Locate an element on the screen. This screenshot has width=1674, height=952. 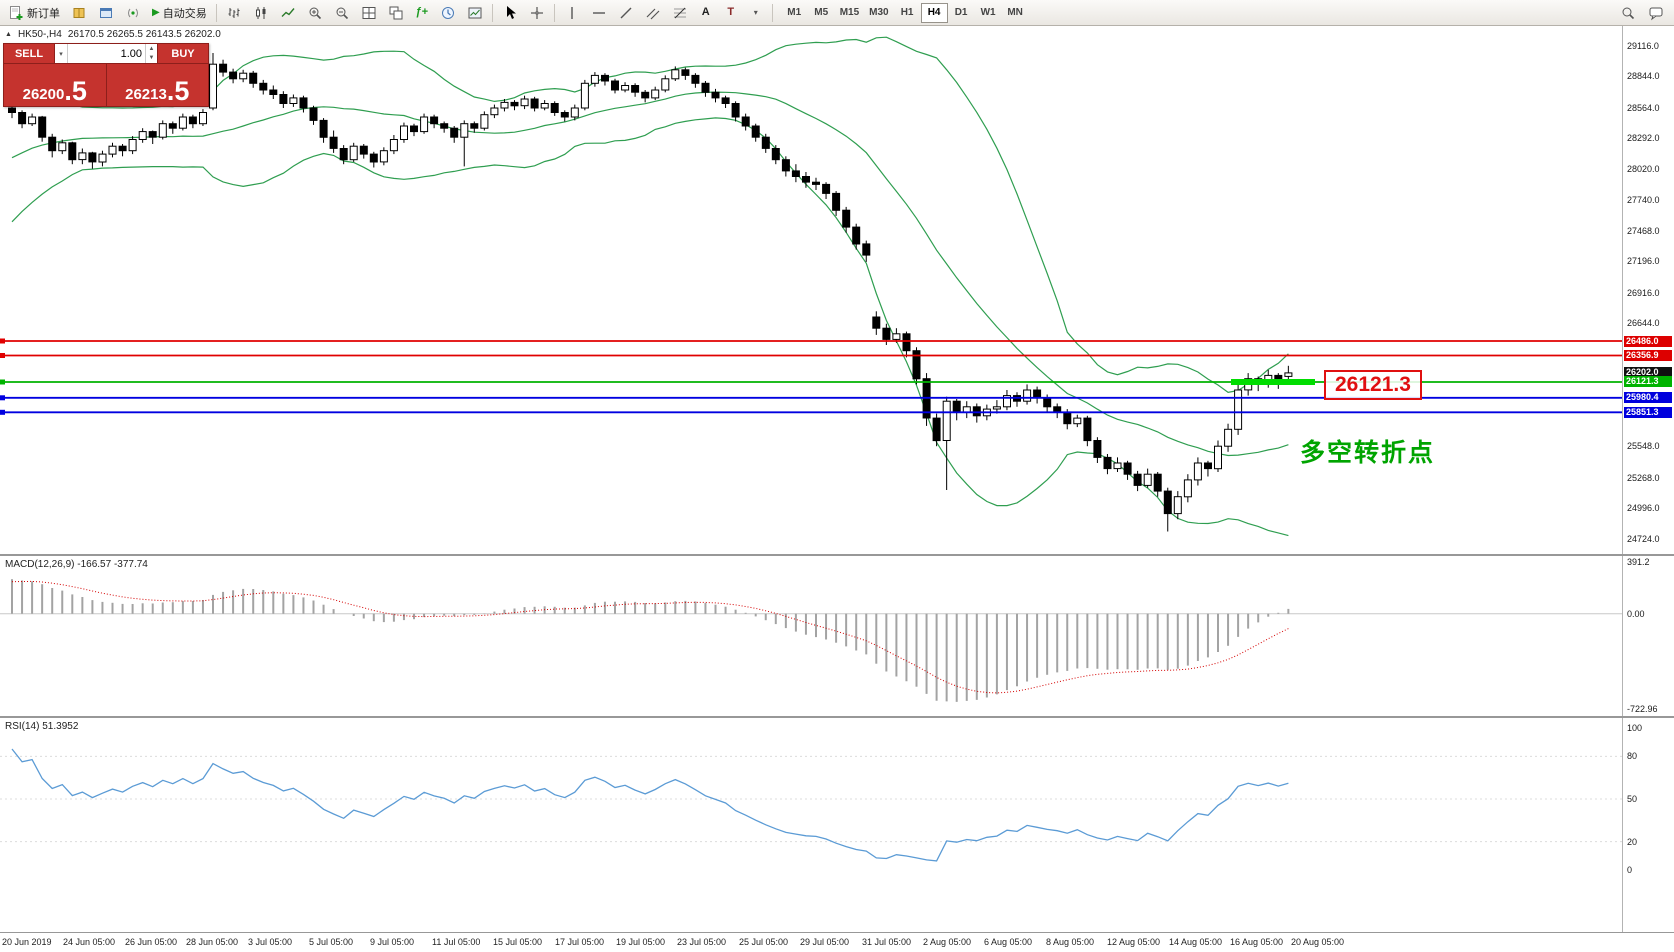
volume-up-icon: ▲ is located at coordinates (151, 48).